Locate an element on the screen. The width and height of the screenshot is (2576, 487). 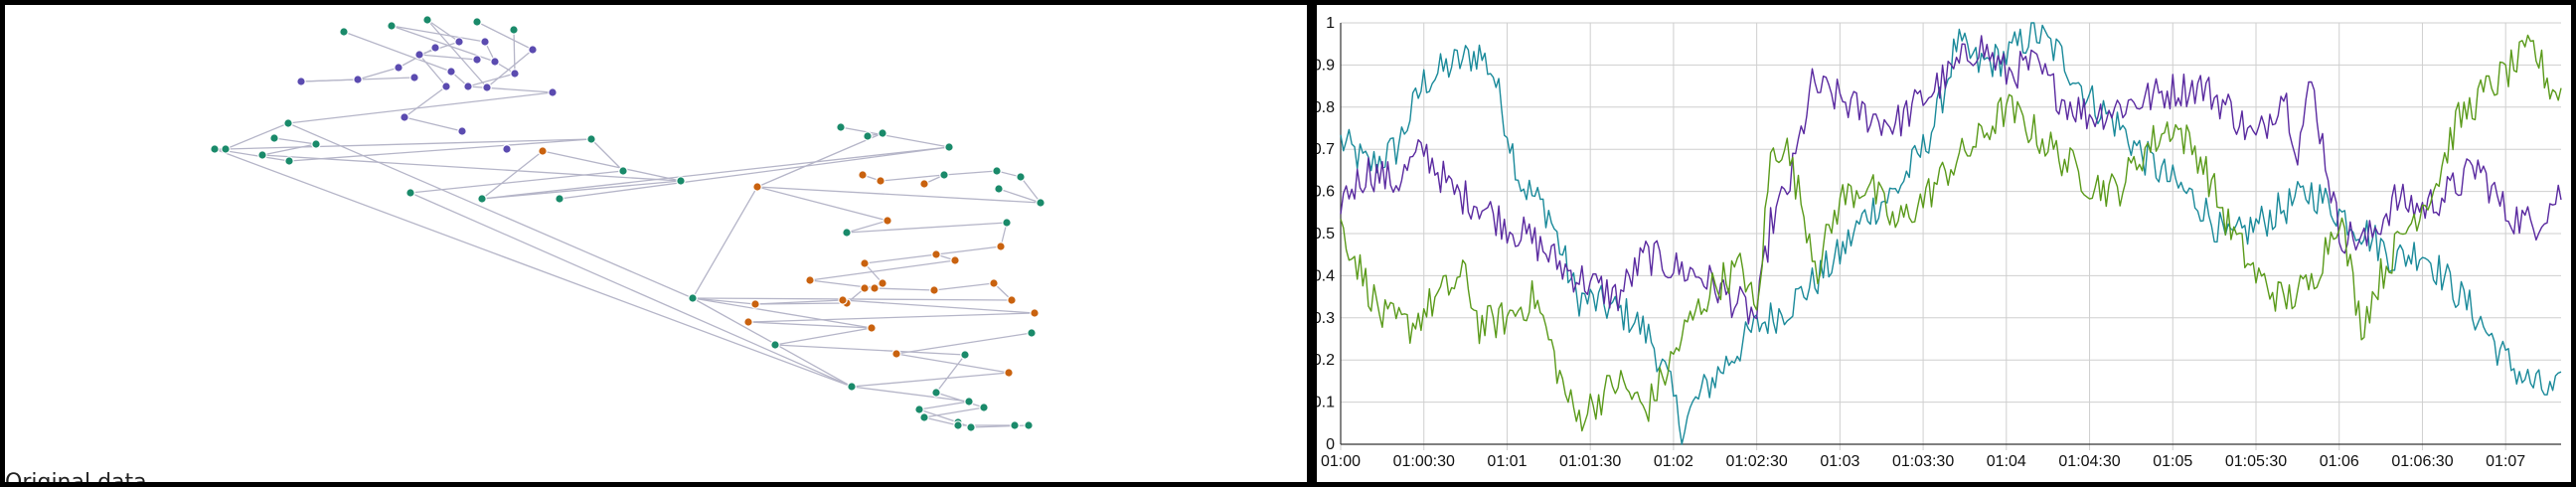
x-tick-label: 01:03:30 is located at coordinates (1923, 461).